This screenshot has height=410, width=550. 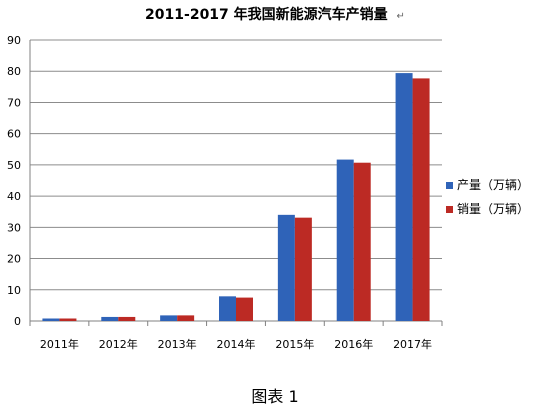 I want to click on chart-title: 2011-2017 年我国新能源汽车产销量 ↵, so click(x=275, y=14).